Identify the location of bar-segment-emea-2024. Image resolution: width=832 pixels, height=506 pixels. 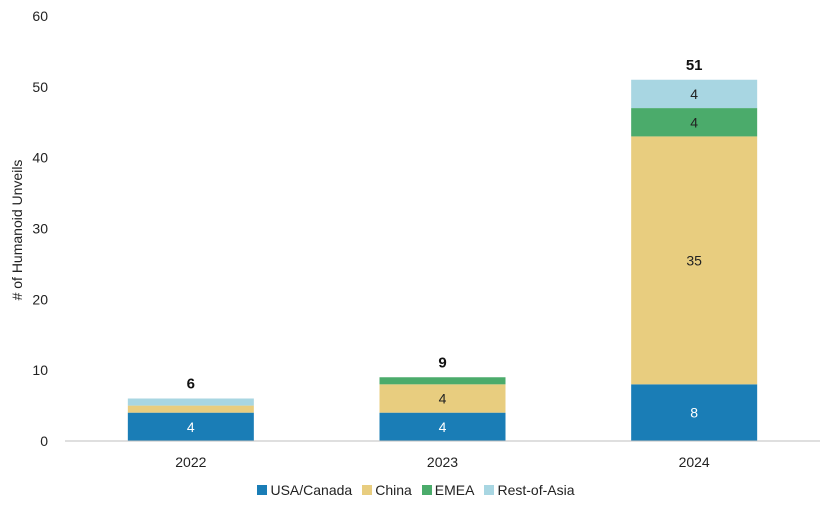
(694, 122).